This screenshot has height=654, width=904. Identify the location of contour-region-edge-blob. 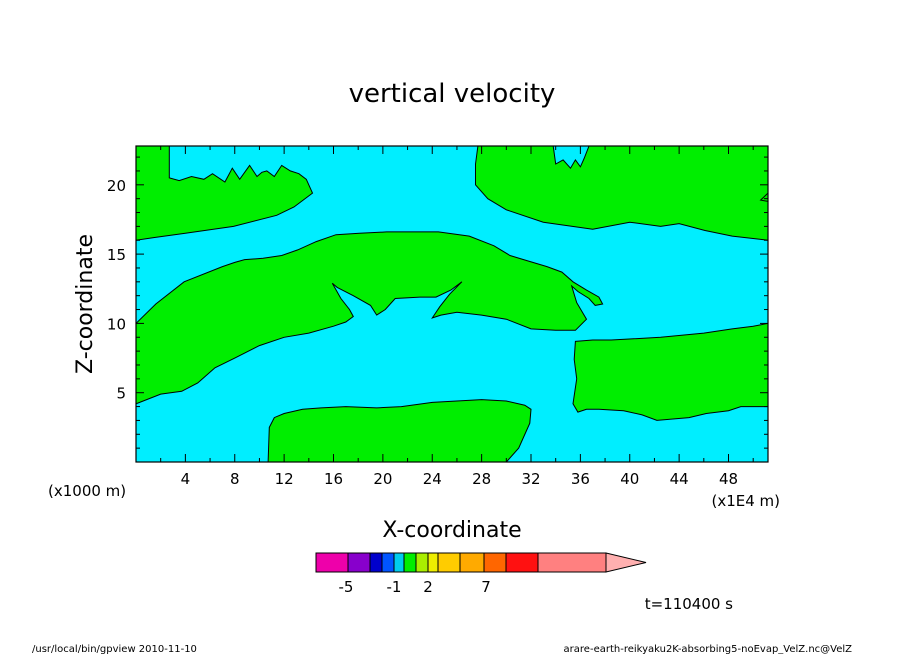
(763, 197).